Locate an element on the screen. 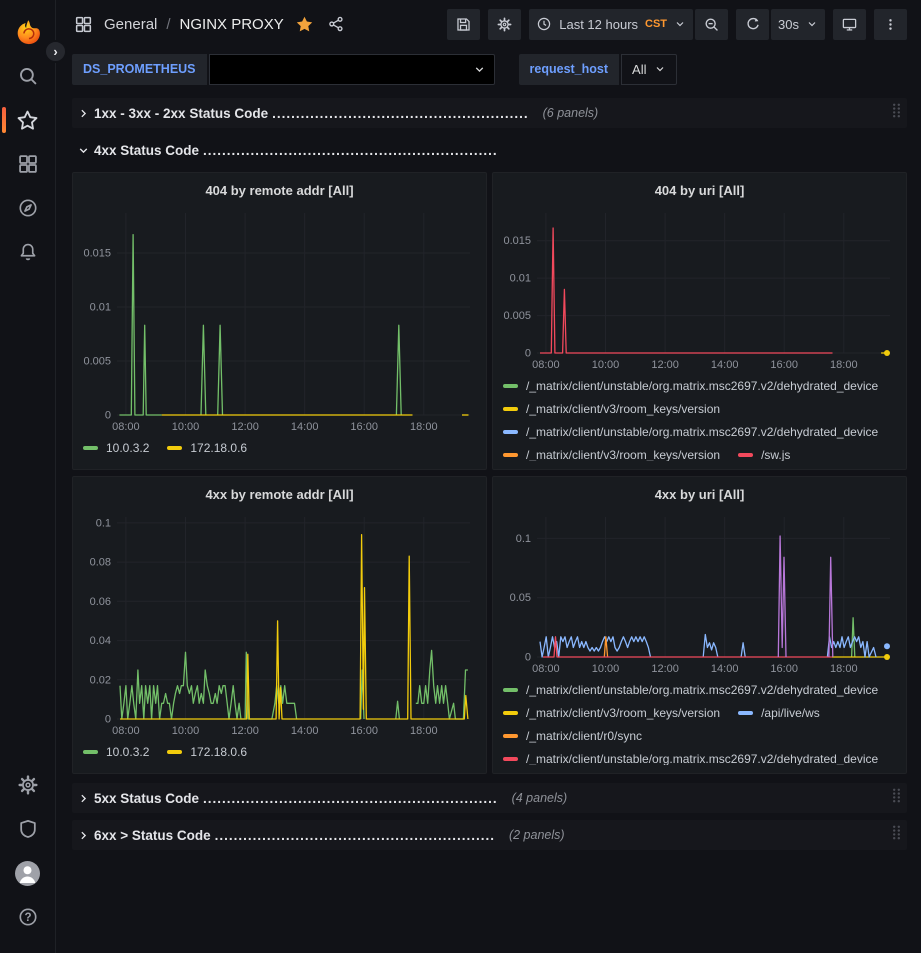  dashboard-header: General / NGINX PROXY is located at coordinates (488, 24).